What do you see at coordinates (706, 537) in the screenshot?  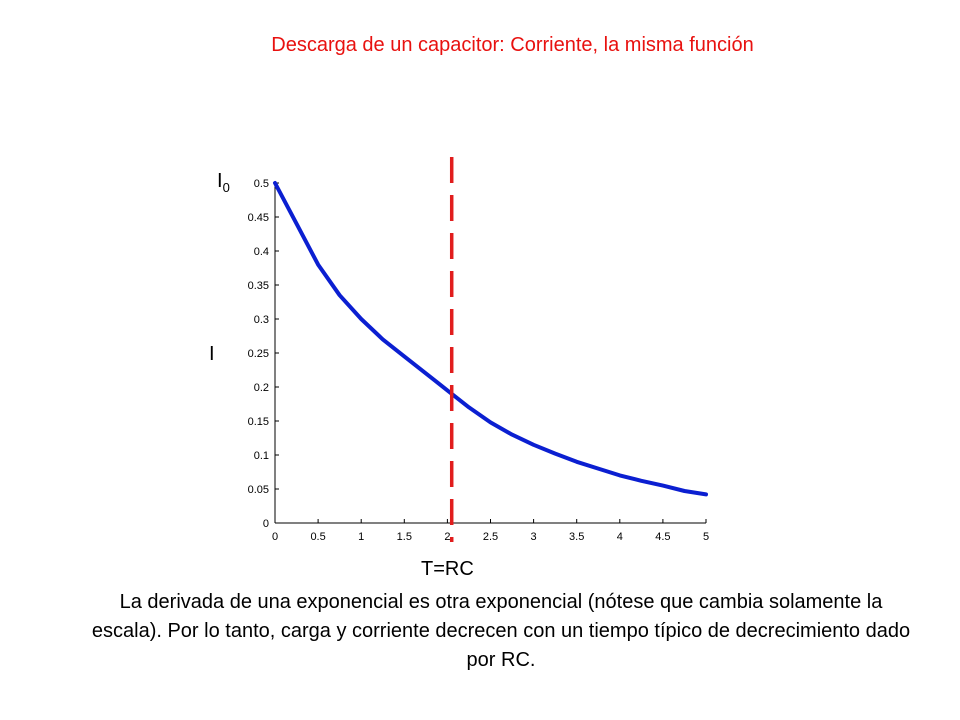 I see `x-tick-label: 5` at bounding box center [706, 537].